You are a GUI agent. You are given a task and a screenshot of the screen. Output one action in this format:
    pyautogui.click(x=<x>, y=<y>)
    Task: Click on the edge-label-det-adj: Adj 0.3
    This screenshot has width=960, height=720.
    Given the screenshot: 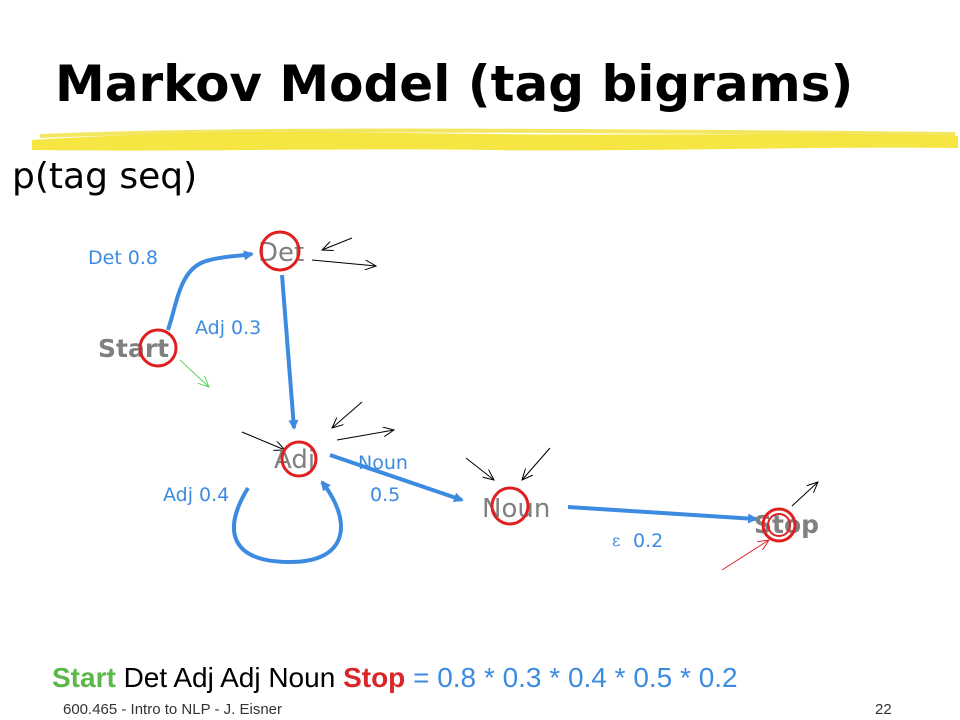 What is the action you would take?
    pyautogui.click(x=228, y=328)
    